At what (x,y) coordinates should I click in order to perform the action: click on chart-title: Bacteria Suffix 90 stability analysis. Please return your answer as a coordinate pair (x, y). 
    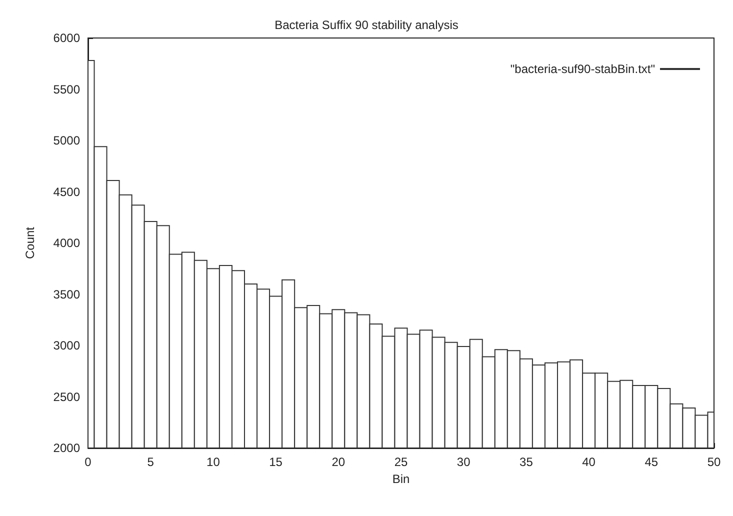
    Looking at the image, I should click on (366, 25).